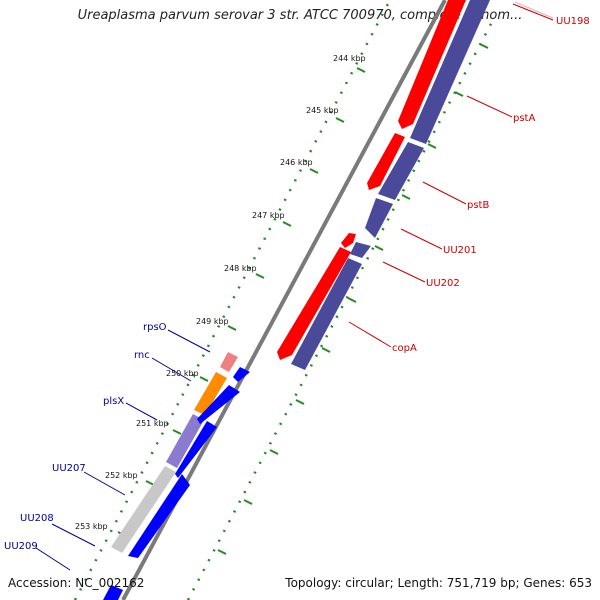 Image resolution: width=600 pixels, height=600 pixels. I want to click on gene-label-copa: copA, so click(404, 348).